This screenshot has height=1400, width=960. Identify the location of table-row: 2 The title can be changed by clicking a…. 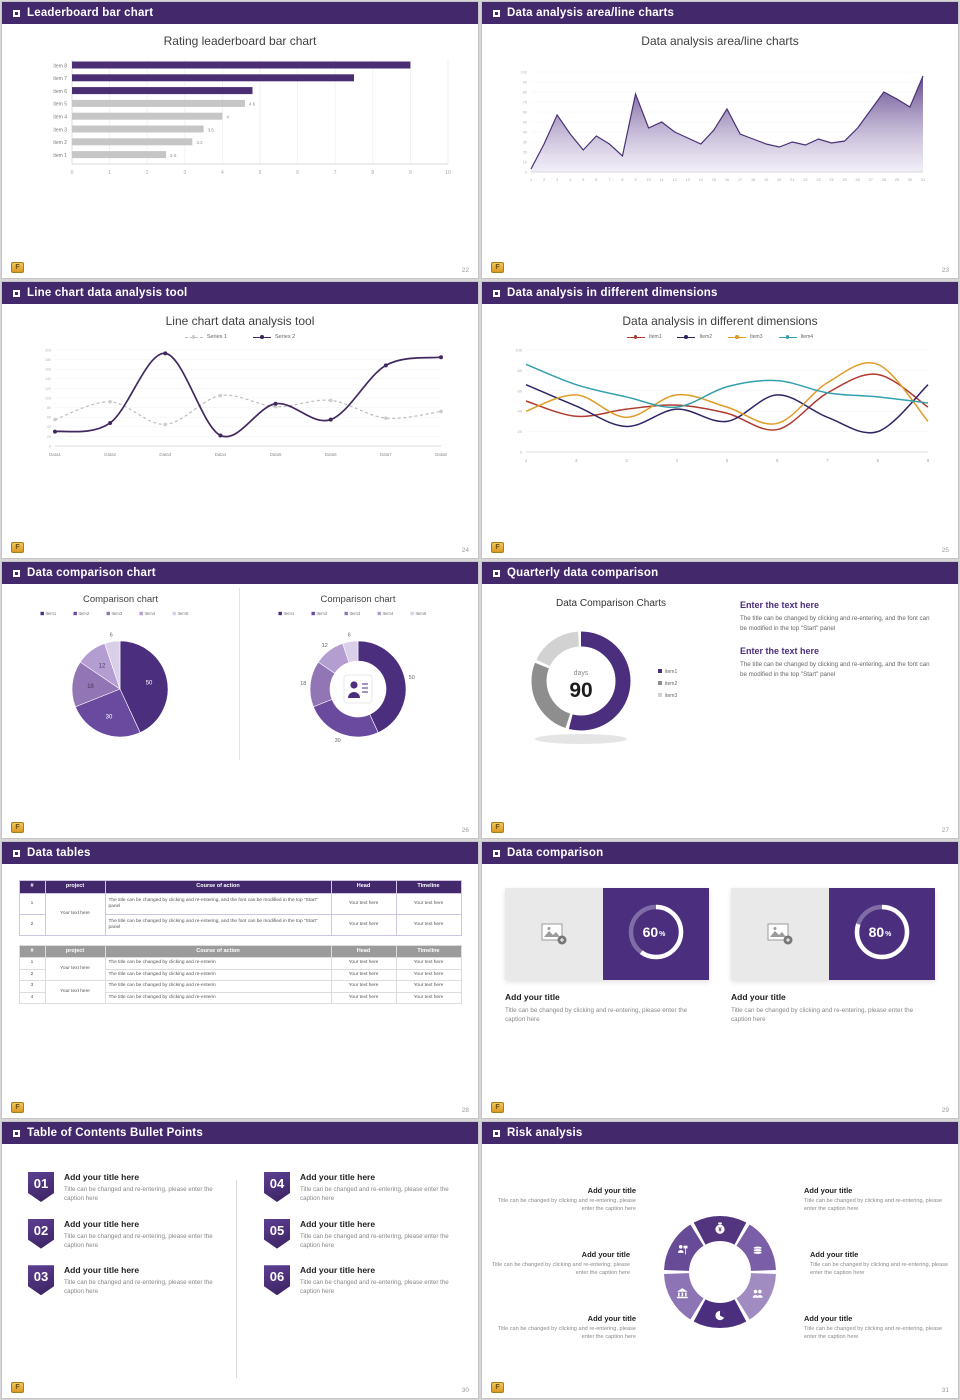
(240, 925).